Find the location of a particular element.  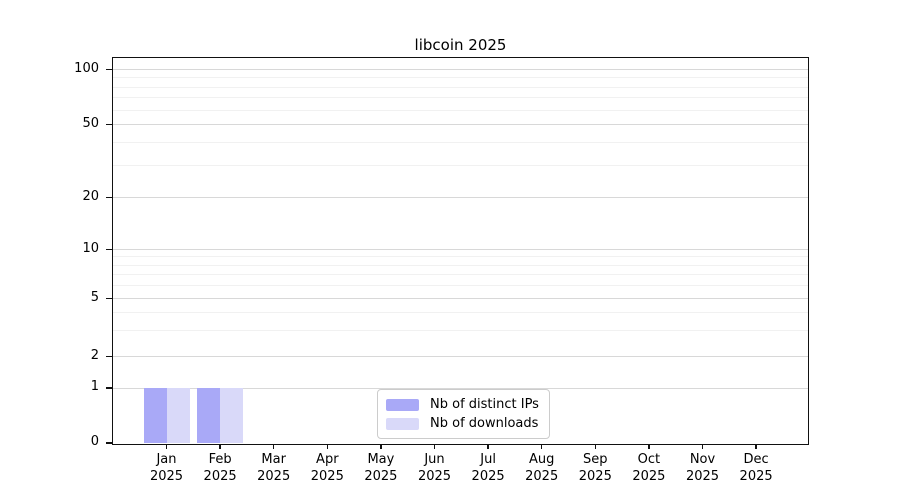

x-tick-label: Jun 2025 is located at coordinates (434, 468).